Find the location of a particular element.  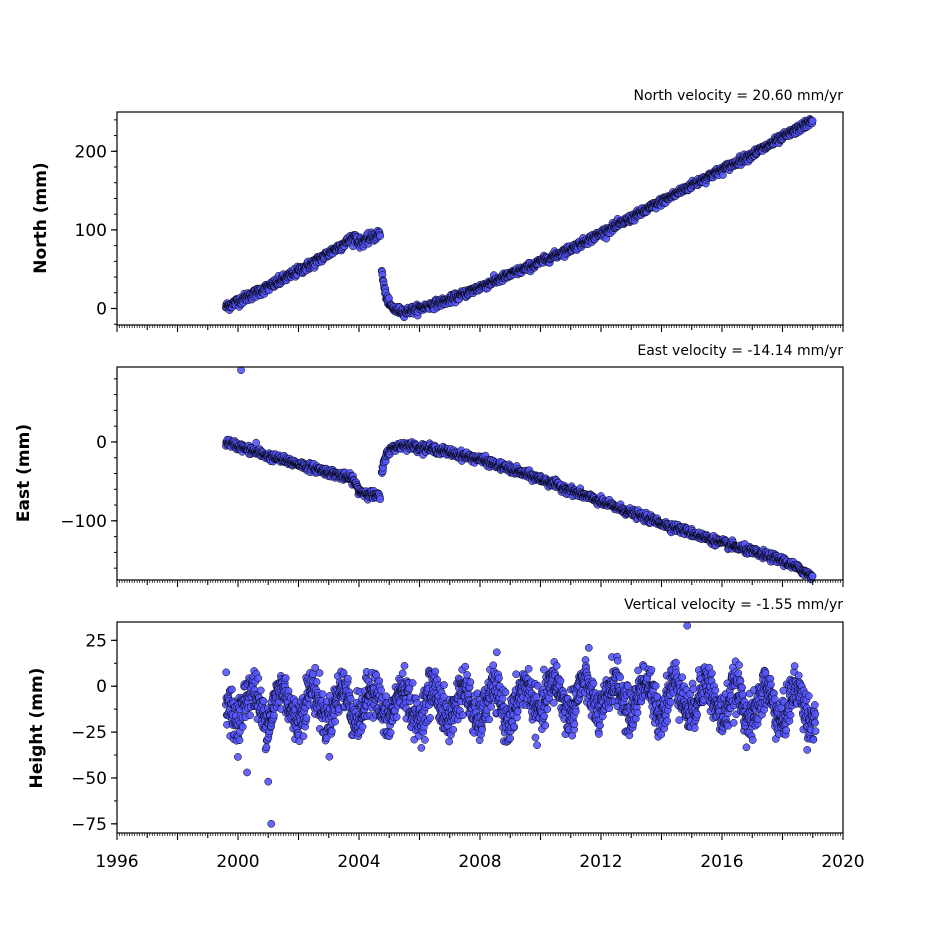

north-y-tick-label: 0 is located at coordinates (101, 309).